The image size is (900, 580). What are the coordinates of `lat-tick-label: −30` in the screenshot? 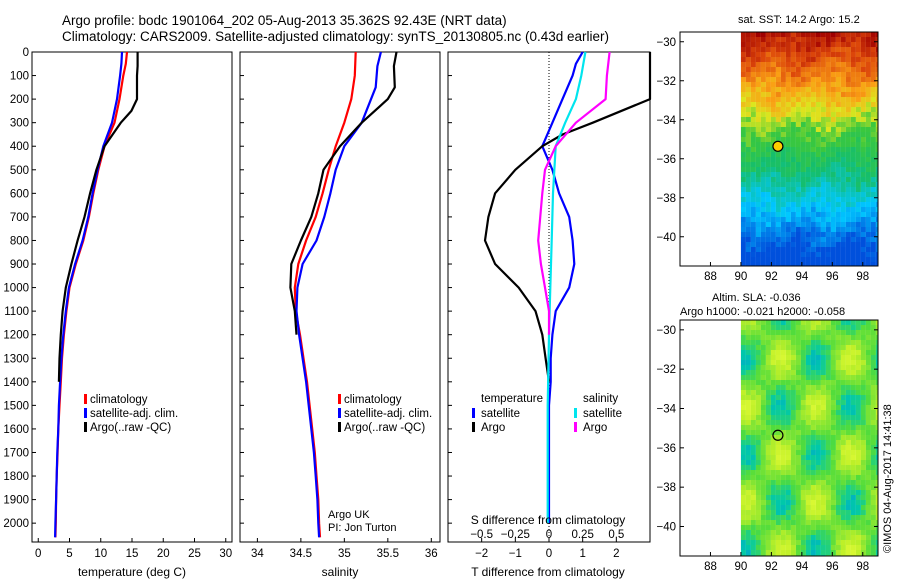 It's located at (666, 331).